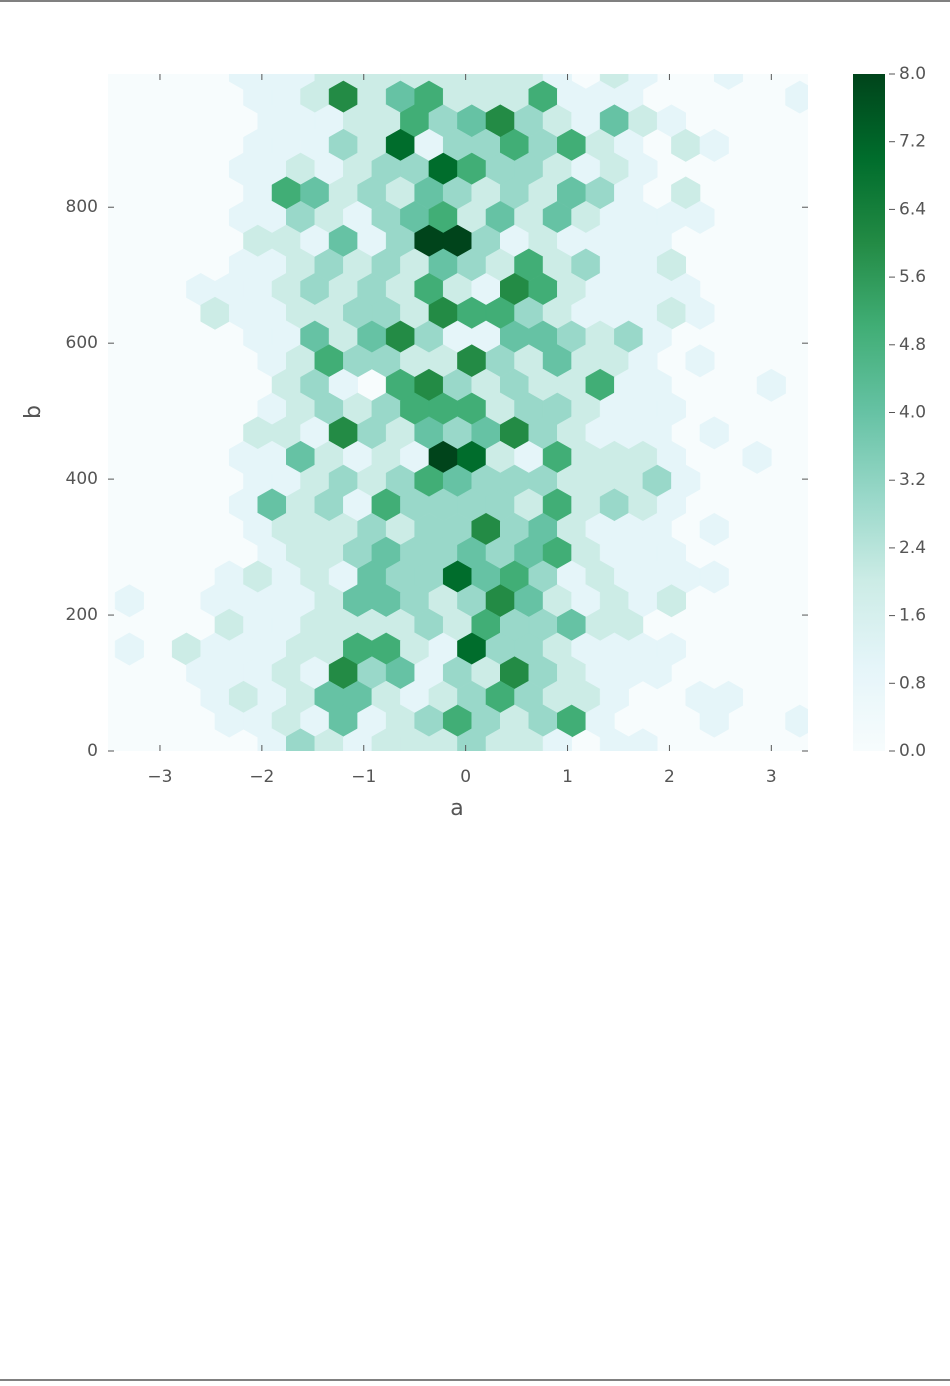 The image size is (950, 1386). Describe the element at coordinates (82, 207) in the screenshot. I see `y-tick-label: 800` at that location.